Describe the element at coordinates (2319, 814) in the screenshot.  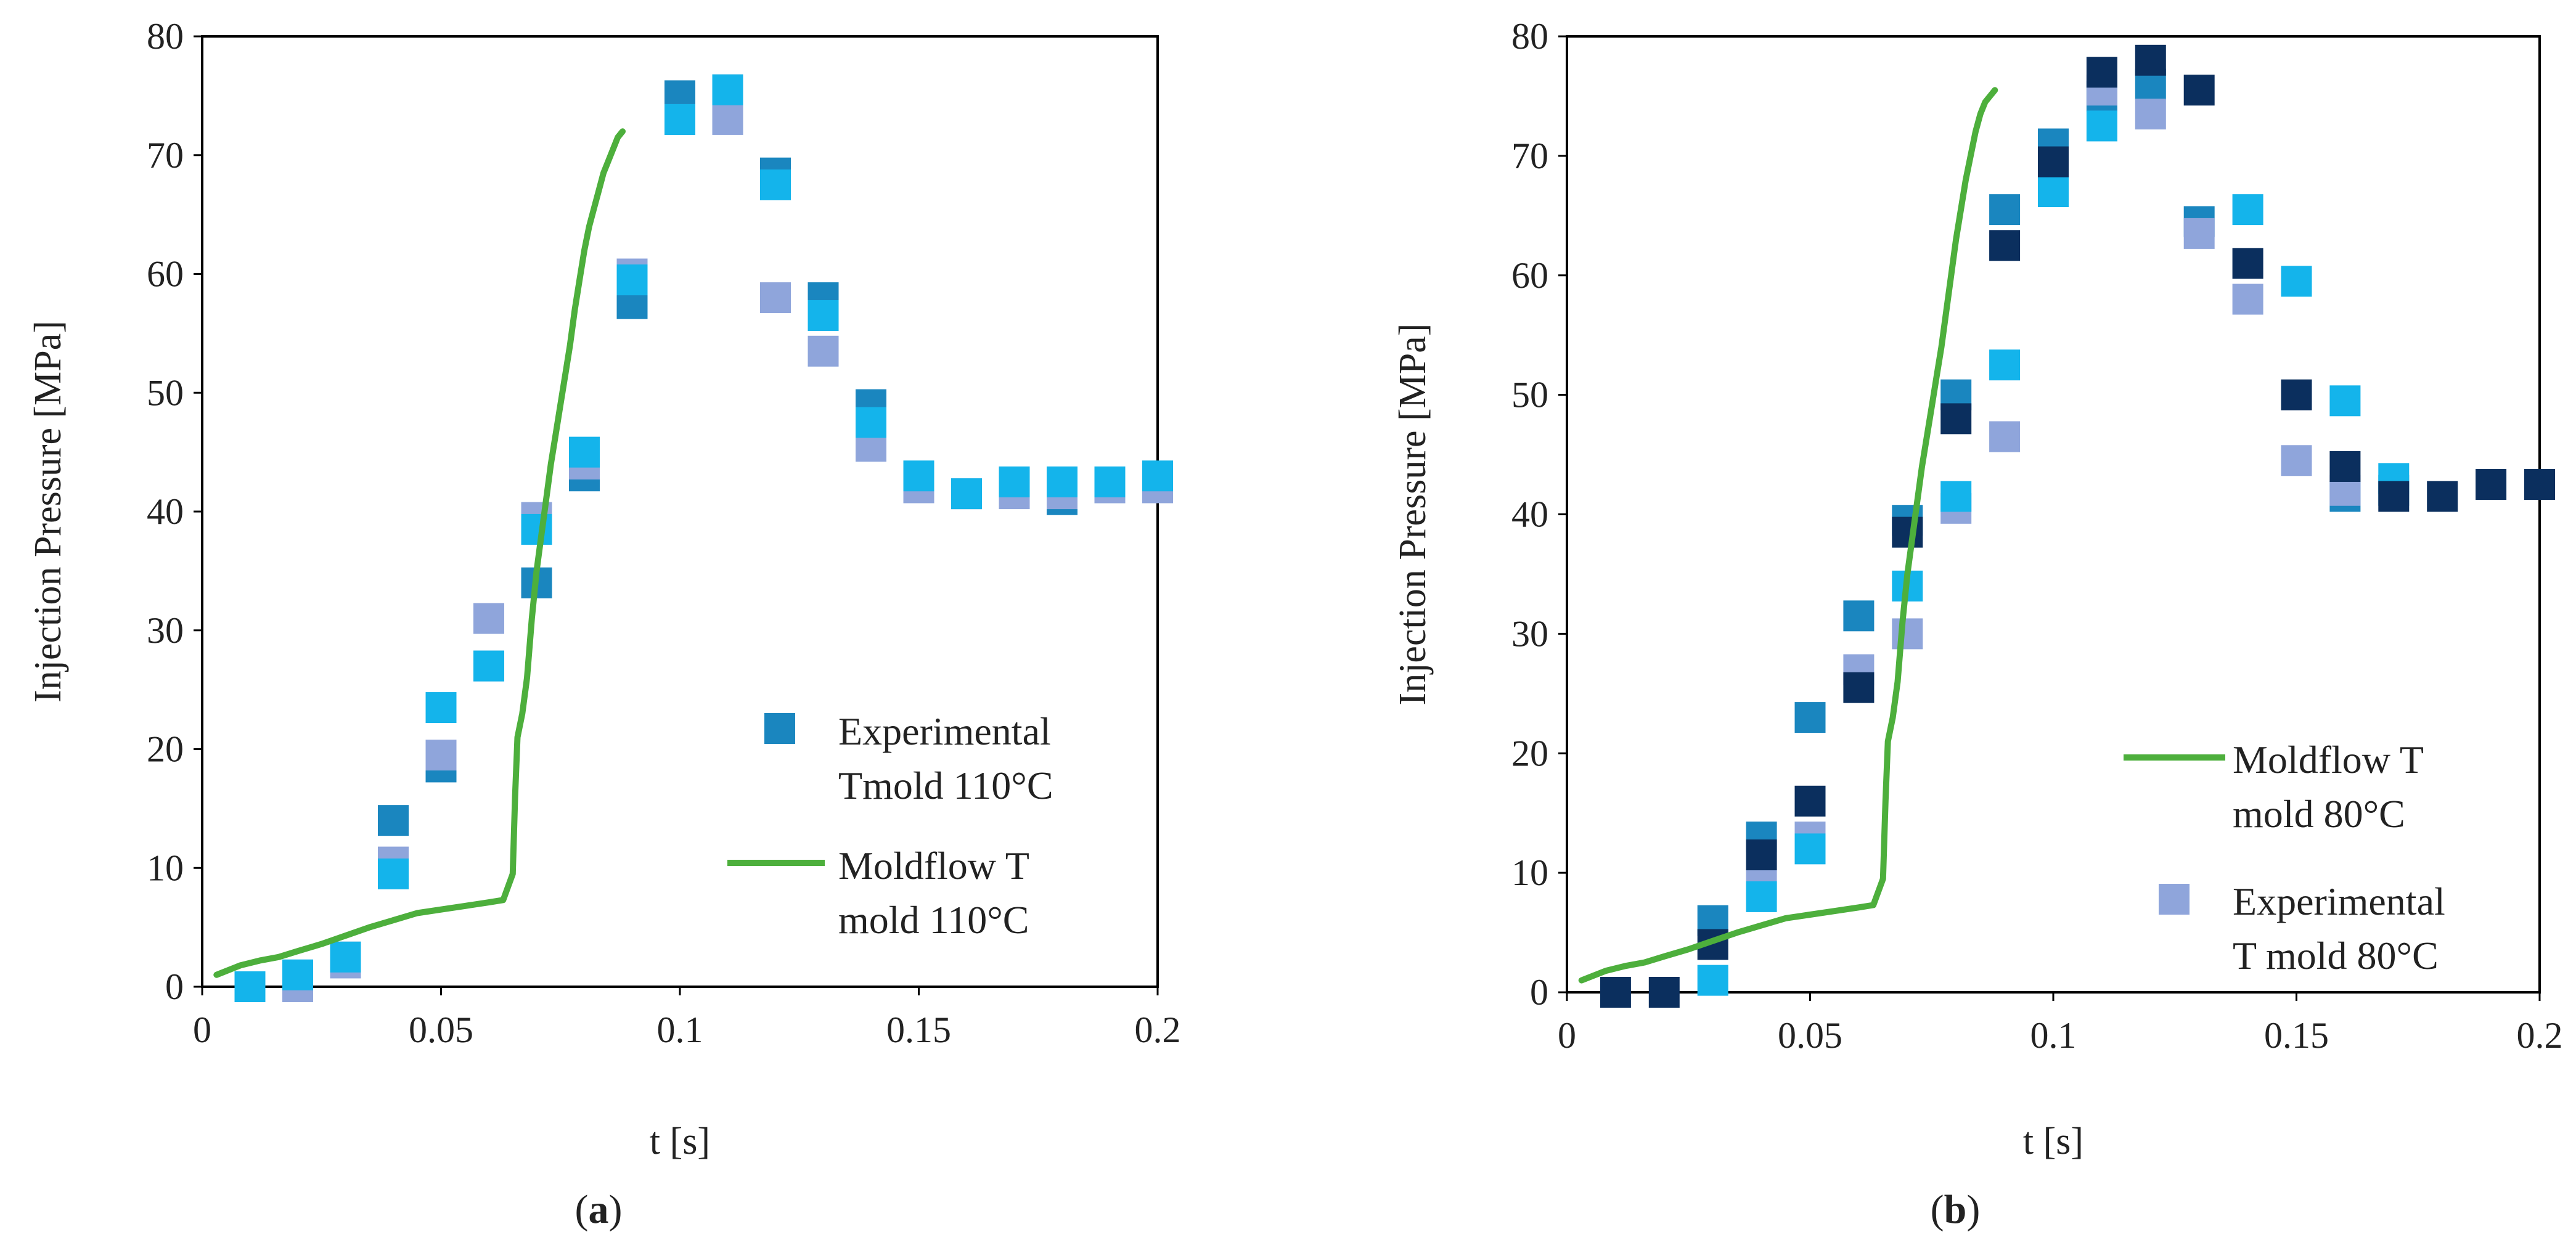
I see `legend-label: mold 80°C` at that location.